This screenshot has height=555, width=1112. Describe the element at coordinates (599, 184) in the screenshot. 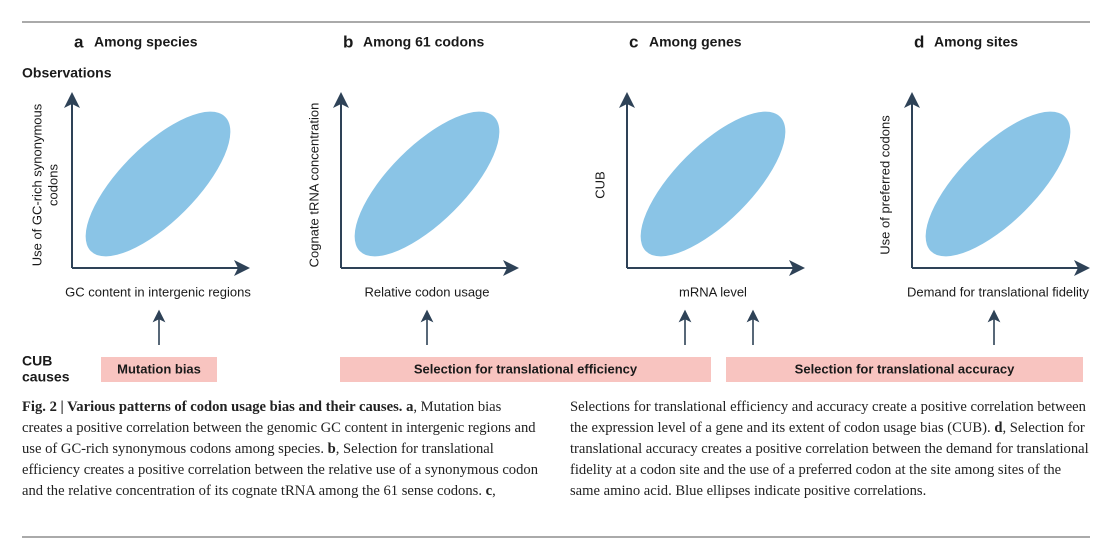

I see `y-axis-label: CUB` at that location.